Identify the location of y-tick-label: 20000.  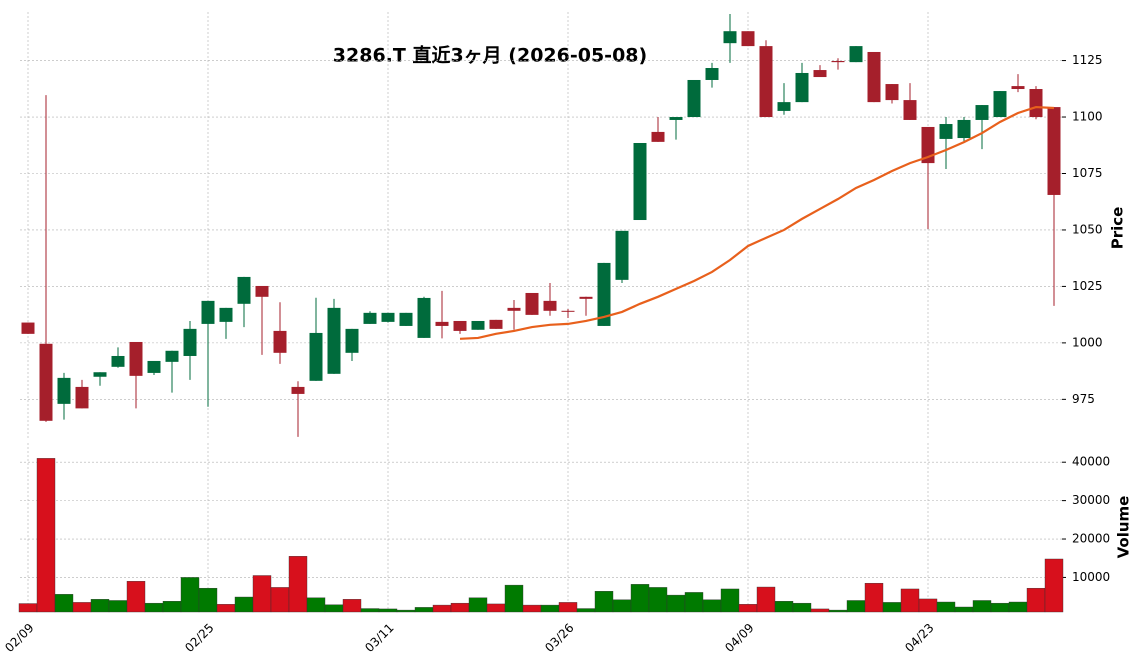
(1091, 539).